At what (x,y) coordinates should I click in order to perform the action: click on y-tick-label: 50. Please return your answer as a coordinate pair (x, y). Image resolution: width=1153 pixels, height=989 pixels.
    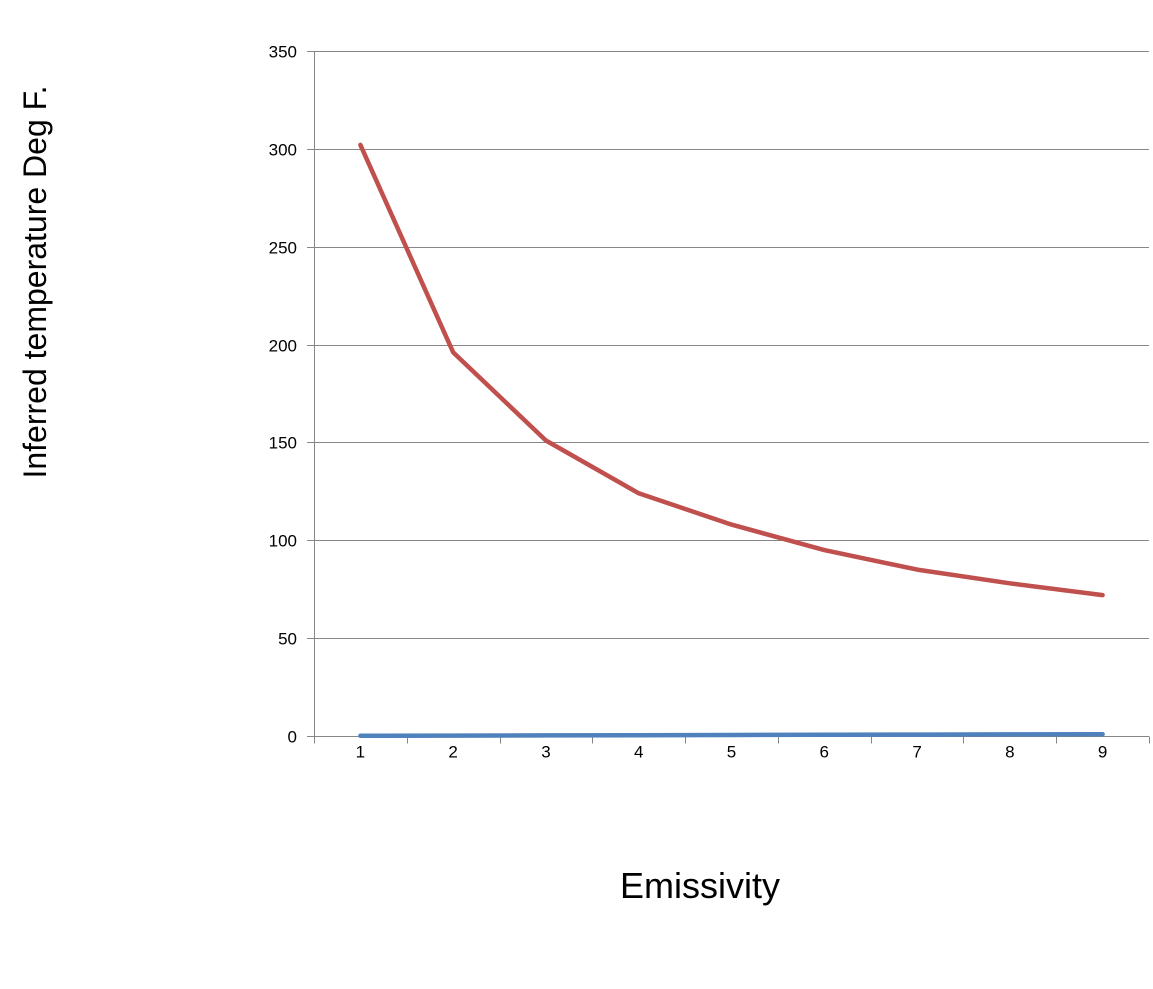
    Looking at the image, I should click on (287, 639).